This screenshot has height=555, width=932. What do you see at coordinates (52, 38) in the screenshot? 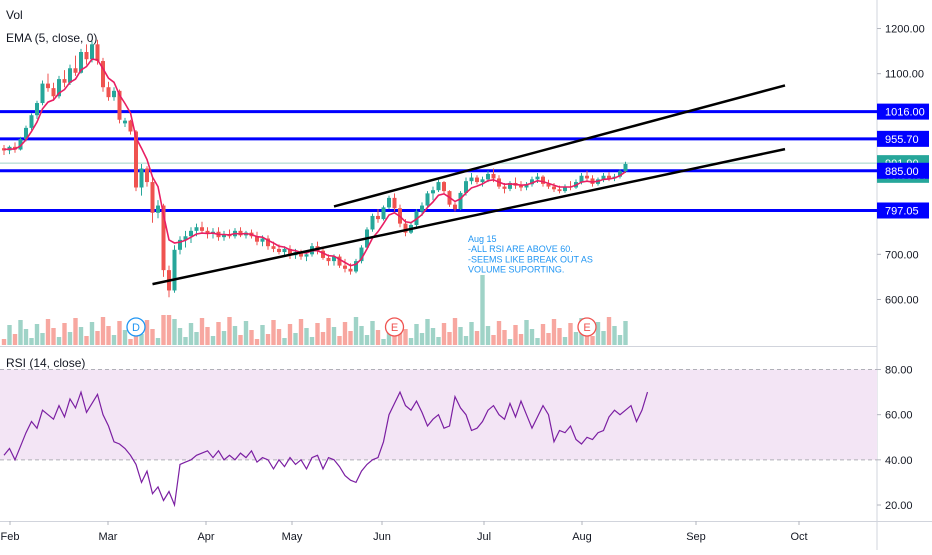
I see `legend-ema: EMA (5, close, 0)` at bounding box center [52, 38].